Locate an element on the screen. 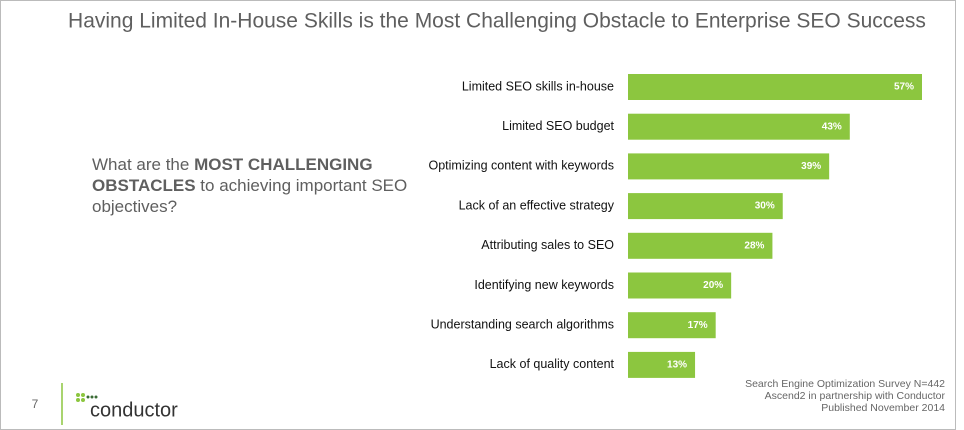  category-label: Lack of an effective strategy is located at coordinates (537, 205).